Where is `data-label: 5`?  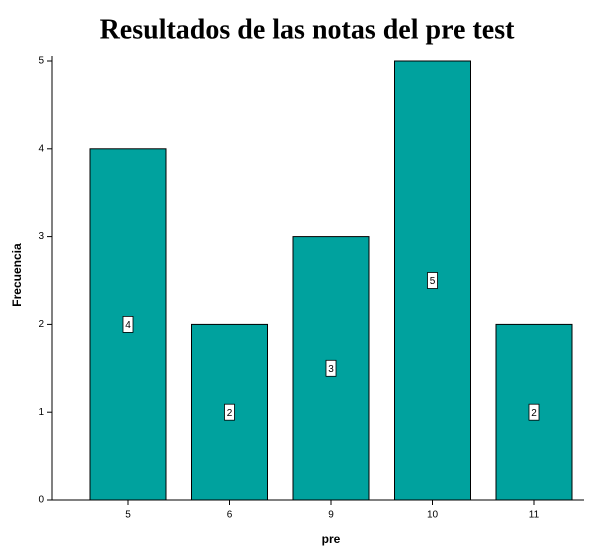
data-label: 5 is located at coordinates (433, 281).